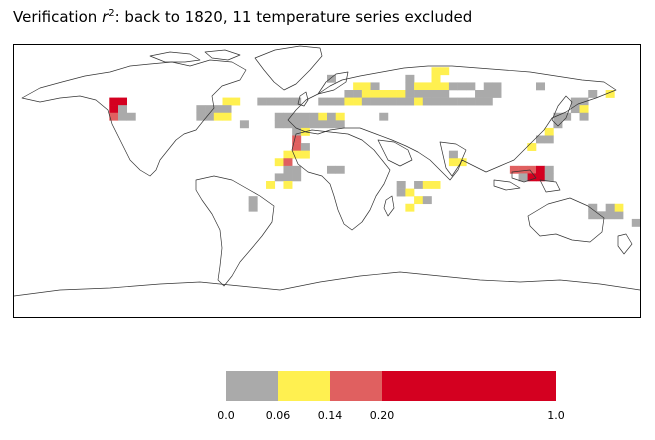 The image size is (655, 440). What do you see at coordinates (278, 415) in the screenshot?
I see `colorbar-tick-label-1: 0.06` at bounding box center [278, 415].